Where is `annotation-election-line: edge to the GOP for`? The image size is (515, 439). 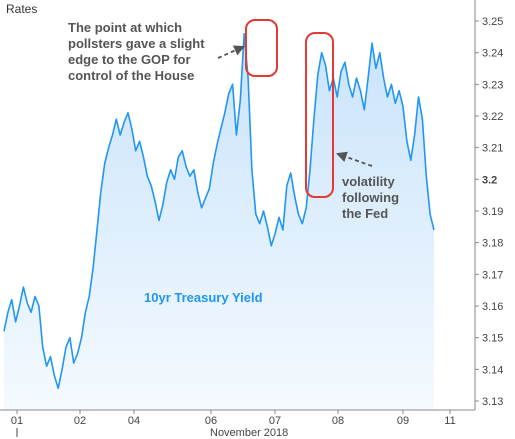 annotation-election-line: edge to the GOP for is located at coordinates (129, 59).